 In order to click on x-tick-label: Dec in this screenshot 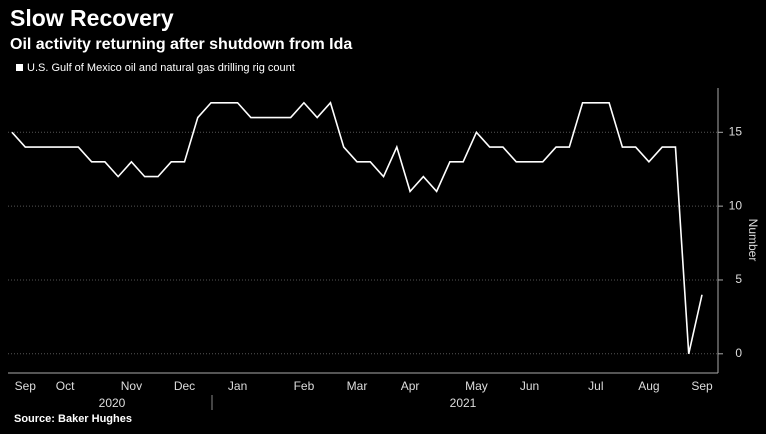, I will do `click(184, 386)`.